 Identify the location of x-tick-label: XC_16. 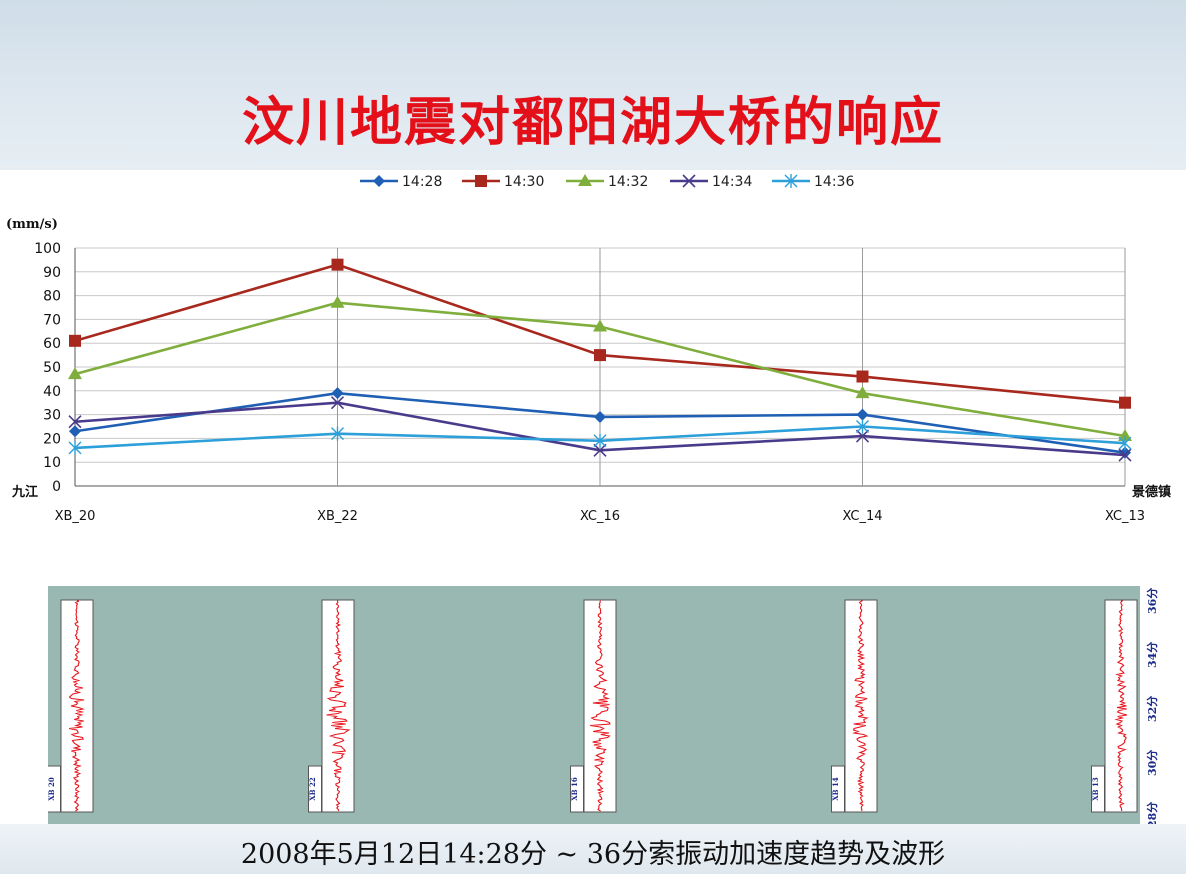
(600, 516).